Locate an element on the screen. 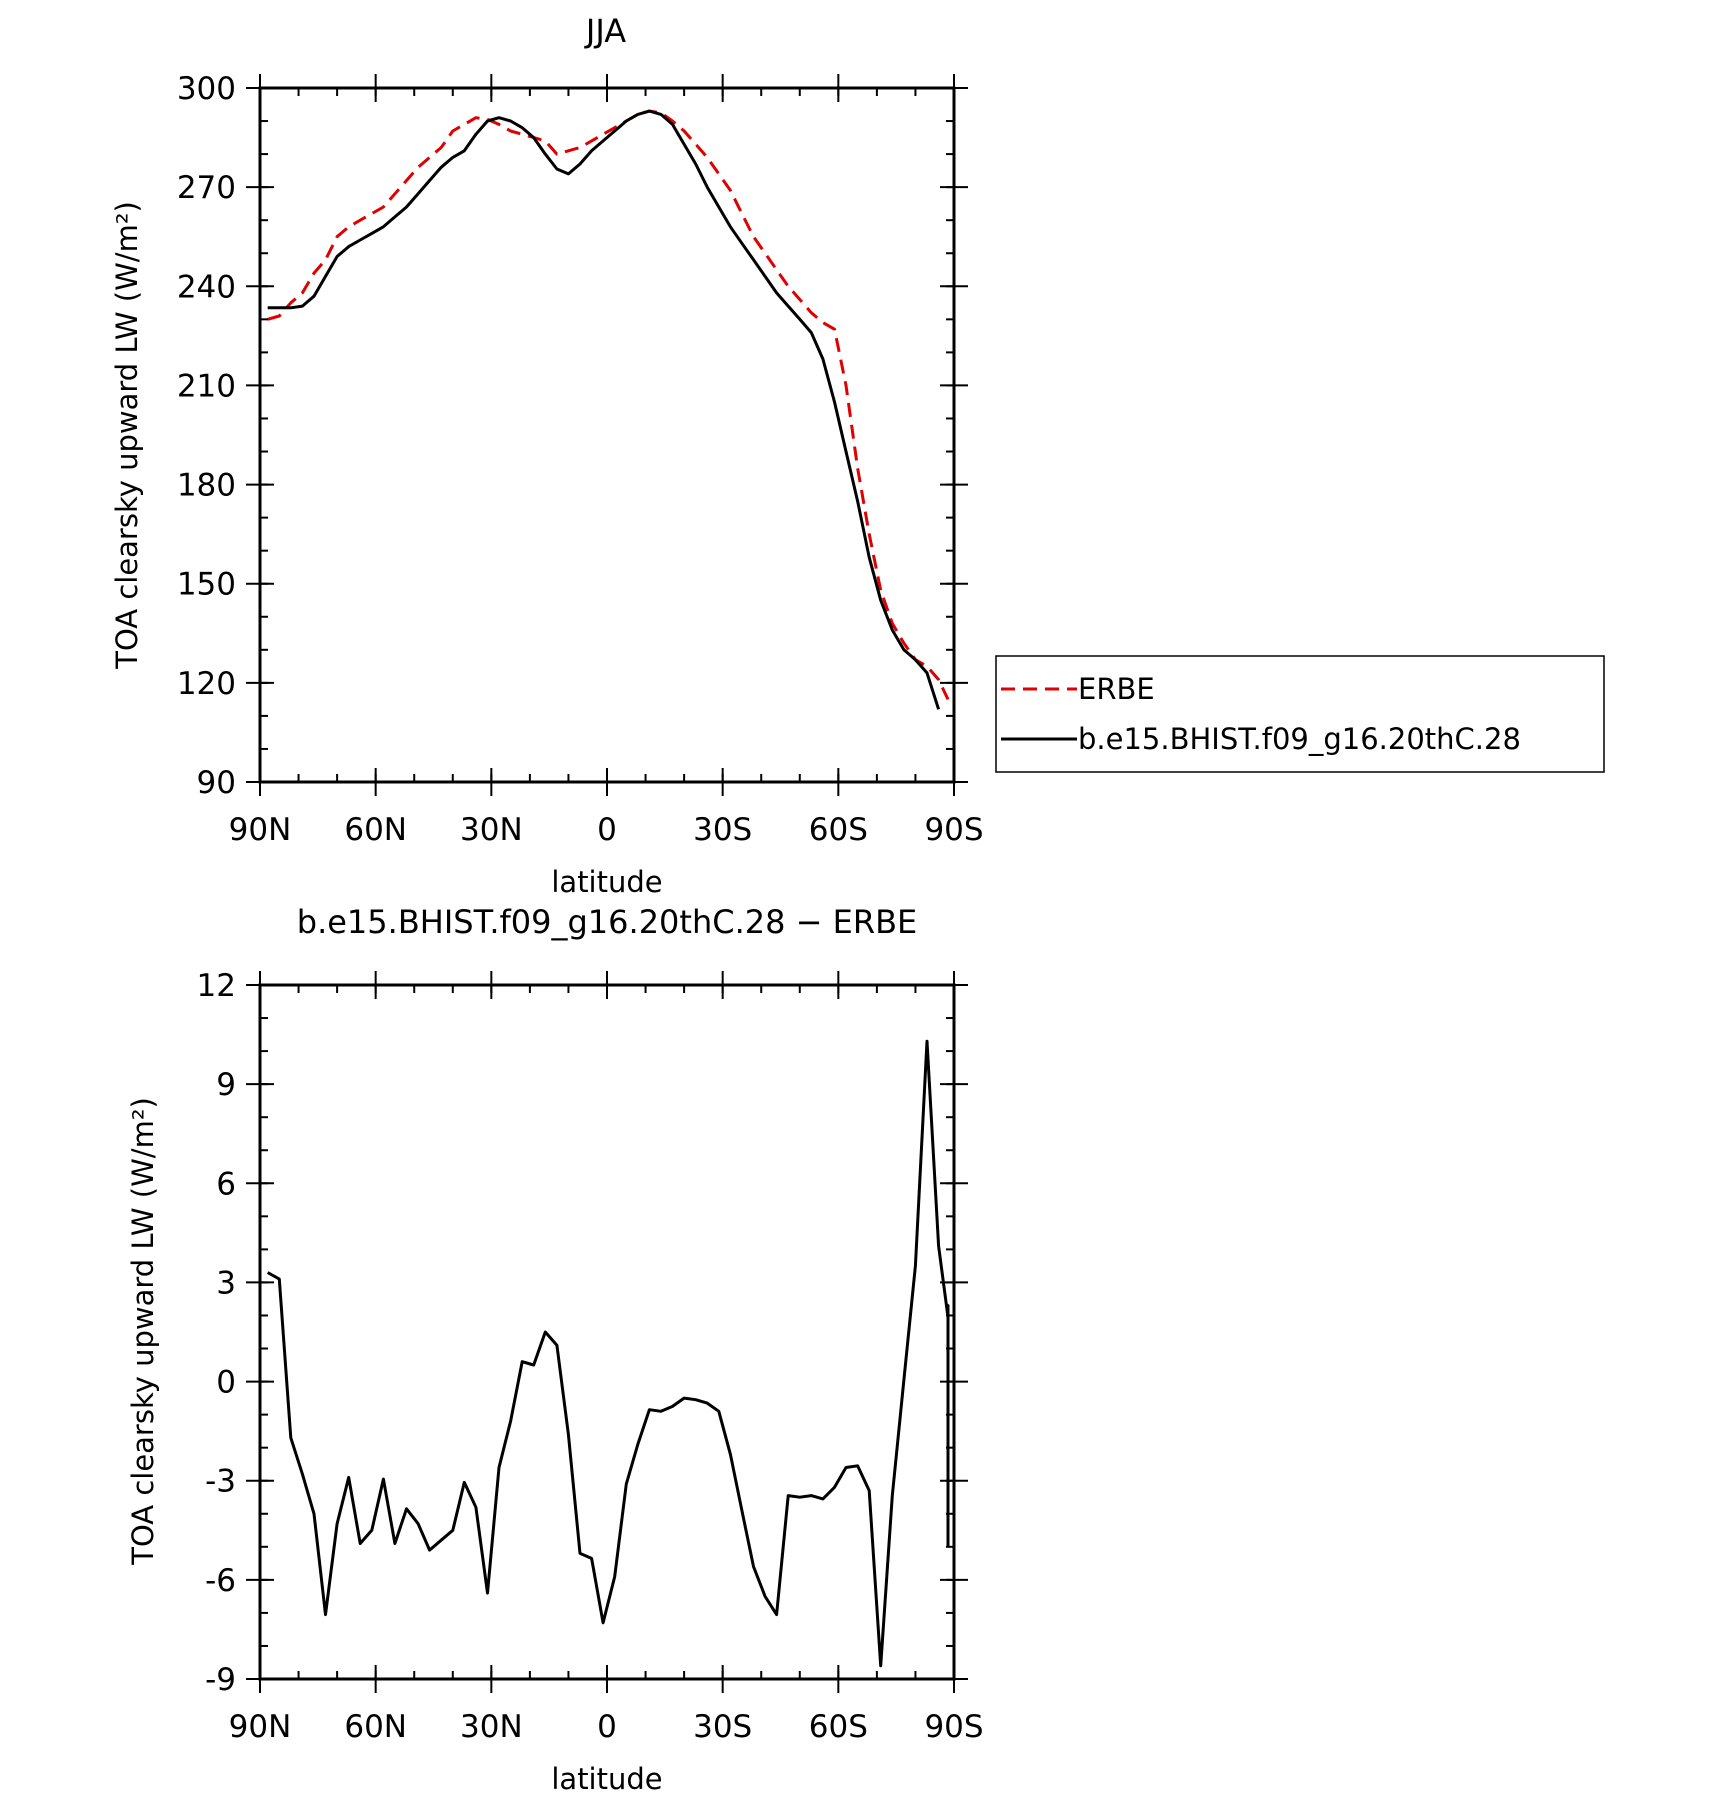 This screenshot has height=1794, width=1710. y-tick-label: 150 is located at coordinates (206, 585).